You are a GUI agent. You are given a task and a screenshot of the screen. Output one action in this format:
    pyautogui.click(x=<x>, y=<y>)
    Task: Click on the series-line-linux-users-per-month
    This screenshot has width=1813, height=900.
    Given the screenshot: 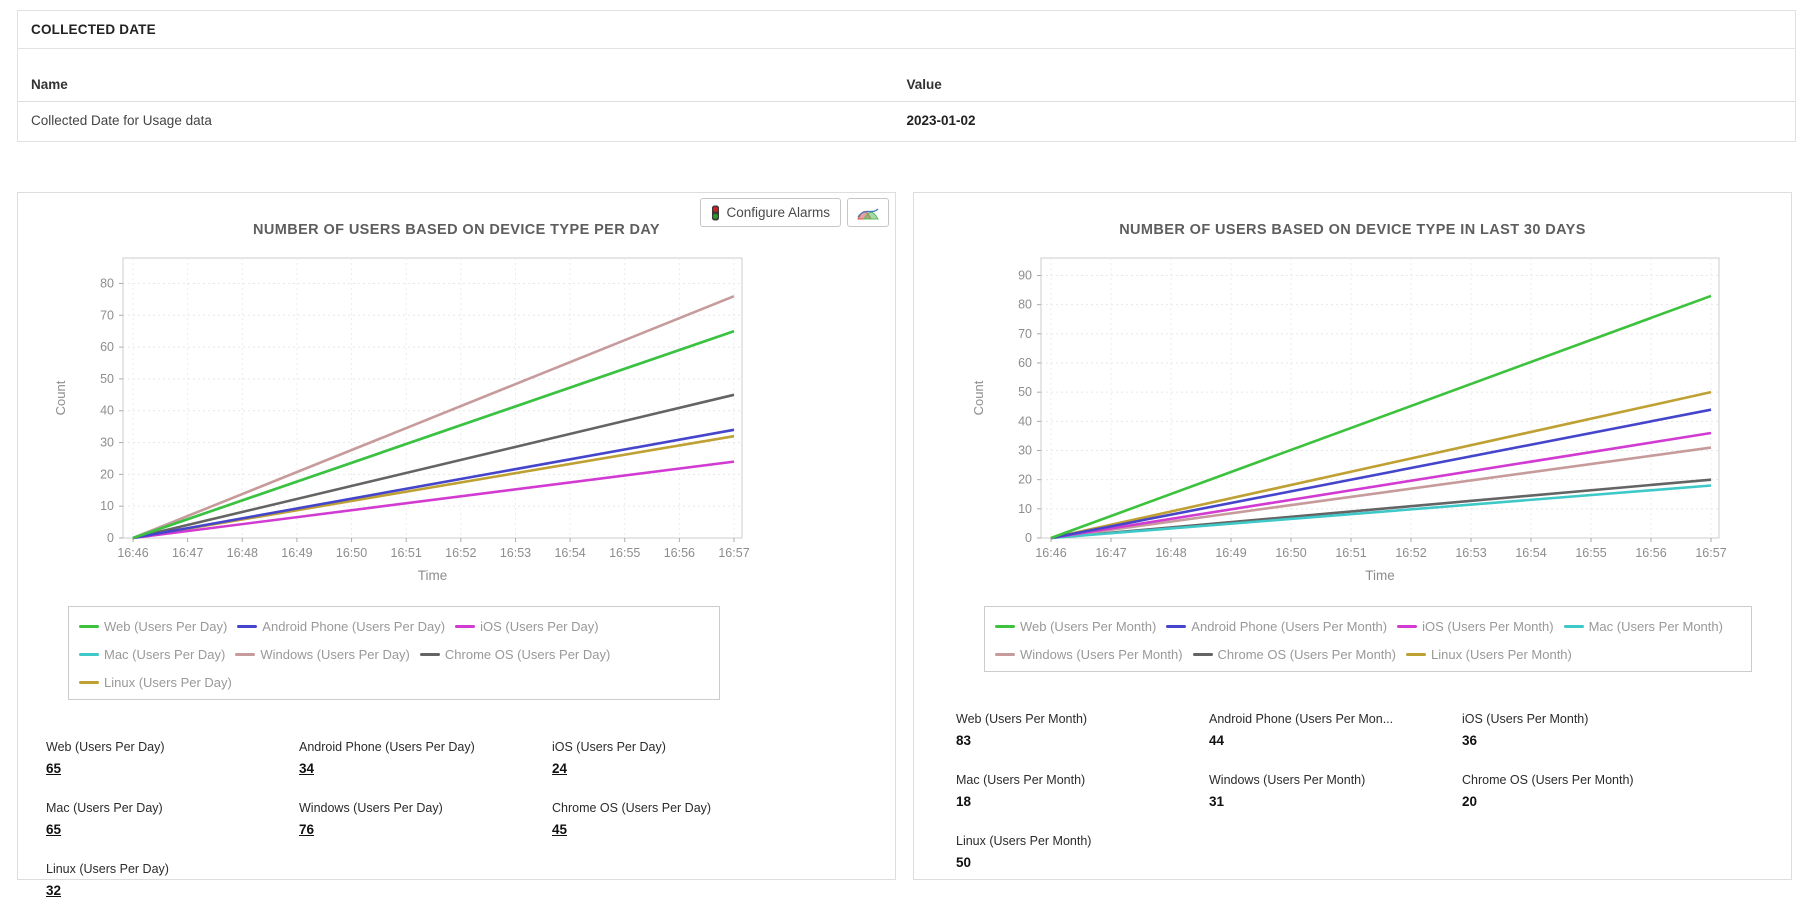 What is the action you would take?
    pyautogui.click(x=1381, y=465)
    